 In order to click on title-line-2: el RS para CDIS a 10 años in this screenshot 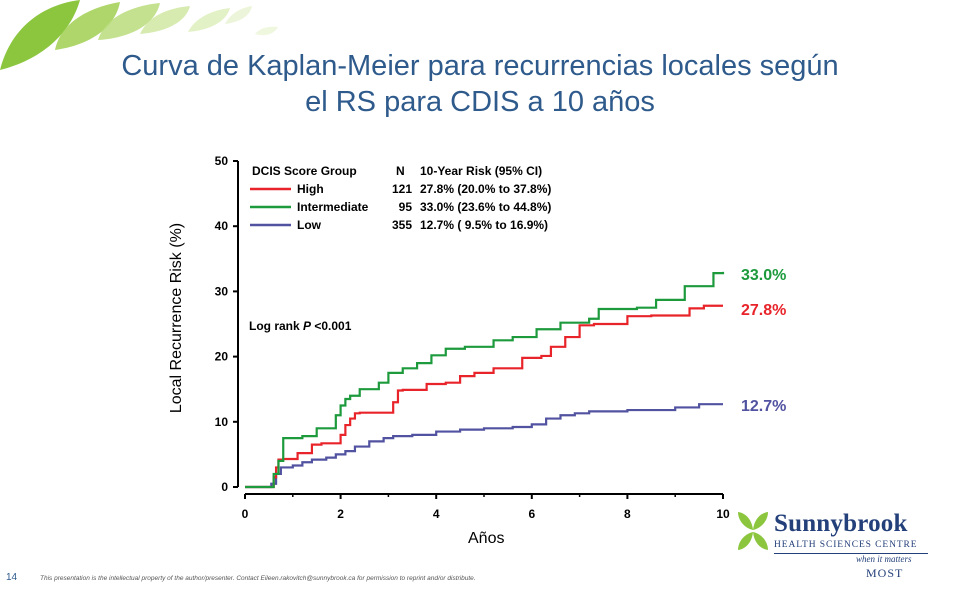, I will do `click(480, 102)`.